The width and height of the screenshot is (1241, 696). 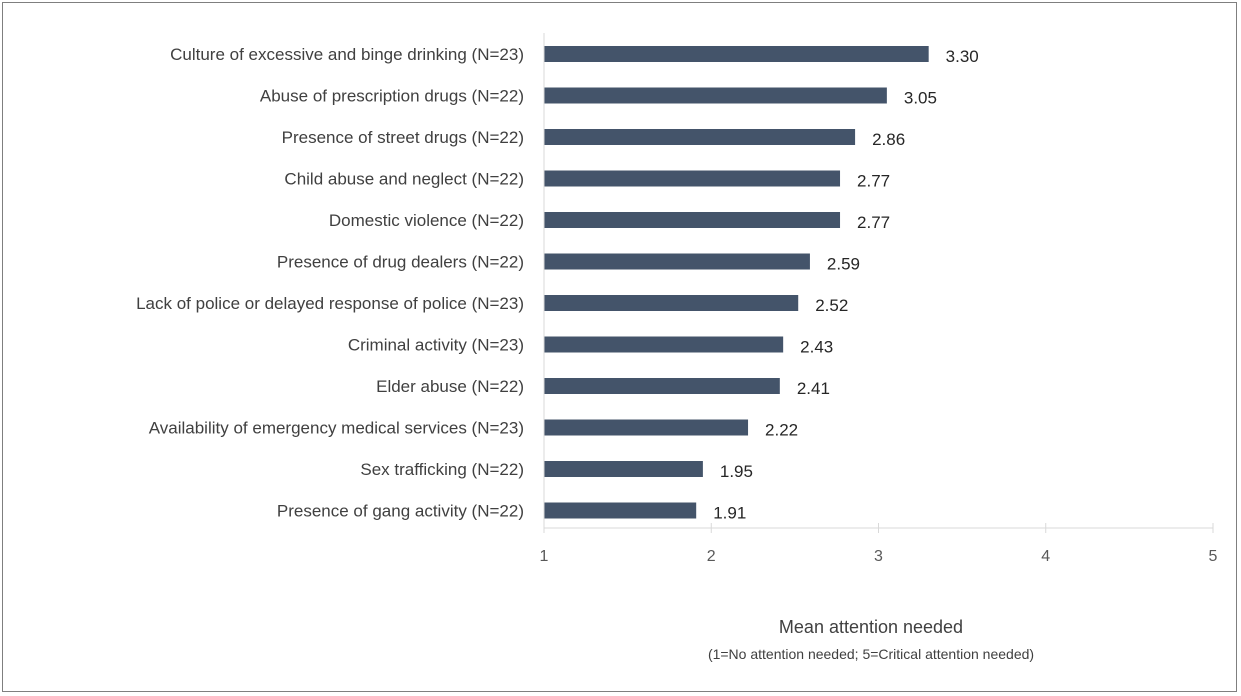 What do you see at coordinates (711, 556) in the screenshot?
I see `x-tick-label: 2` at bounding box center [711, 556].